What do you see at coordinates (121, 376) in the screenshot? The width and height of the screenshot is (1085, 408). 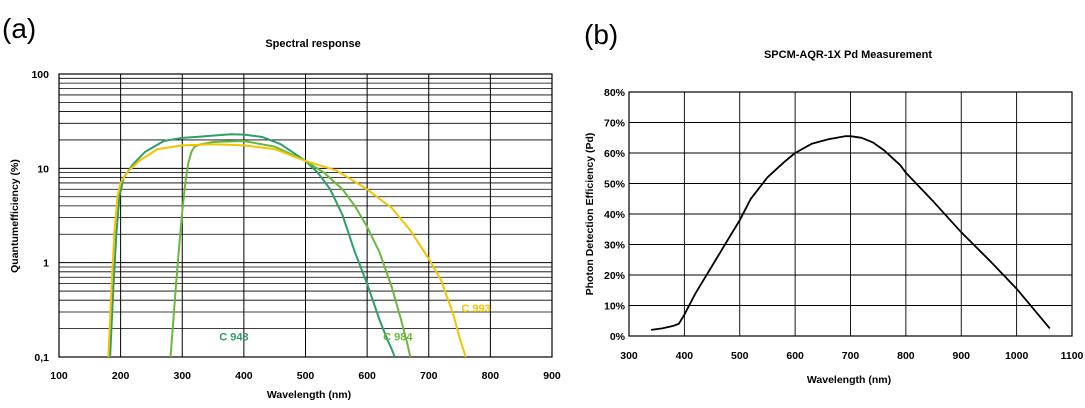 I see `x-tick-label: 200` at bounding box center [121, 376].